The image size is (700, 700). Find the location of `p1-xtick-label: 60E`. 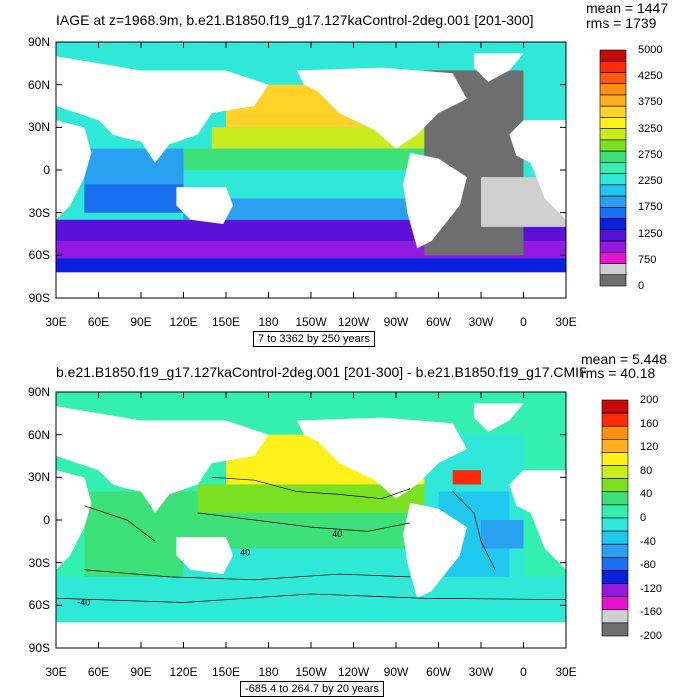

p1-xtick-label: 60E is located at coordinates (98, 322).